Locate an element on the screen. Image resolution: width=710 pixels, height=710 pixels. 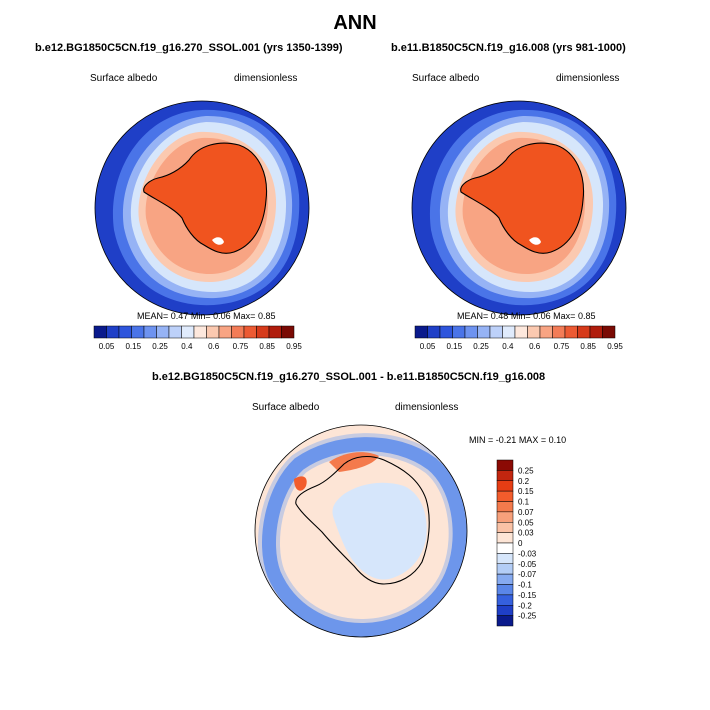
colorbar-tick-label: -0.03 is located at coordinates (527, 553).